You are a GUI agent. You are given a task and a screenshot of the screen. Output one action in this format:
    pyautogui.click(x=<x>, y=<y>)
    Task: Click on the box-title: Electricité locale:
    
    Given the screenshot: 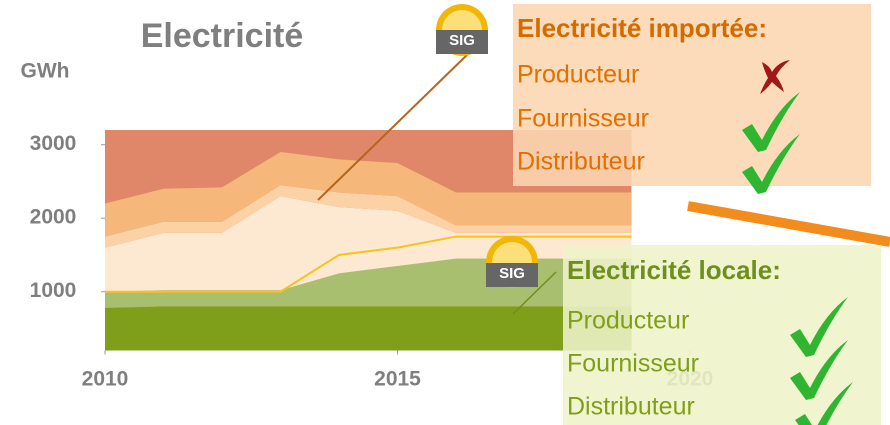 What is the action you would take?
    pyautogui.click(x=674, y=270)
    